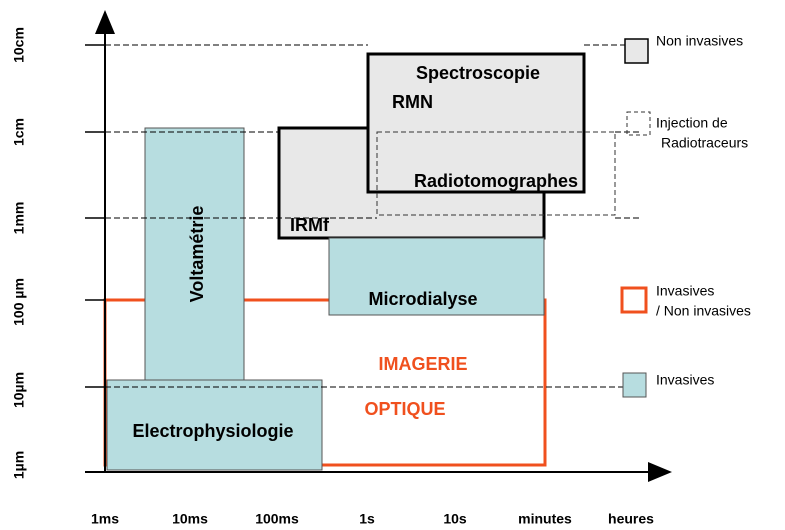  I want to click on y-tick: 1mm, so click(19, 218).